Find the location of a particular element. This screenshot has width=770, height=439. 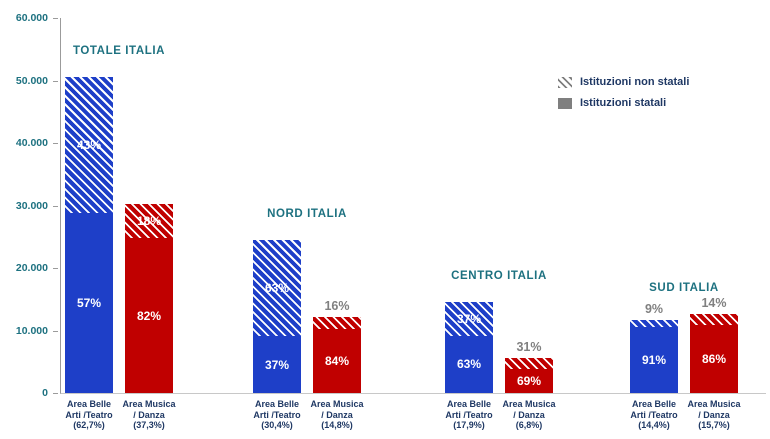

solid-swatch-icon is located at coordinates (565, 103).